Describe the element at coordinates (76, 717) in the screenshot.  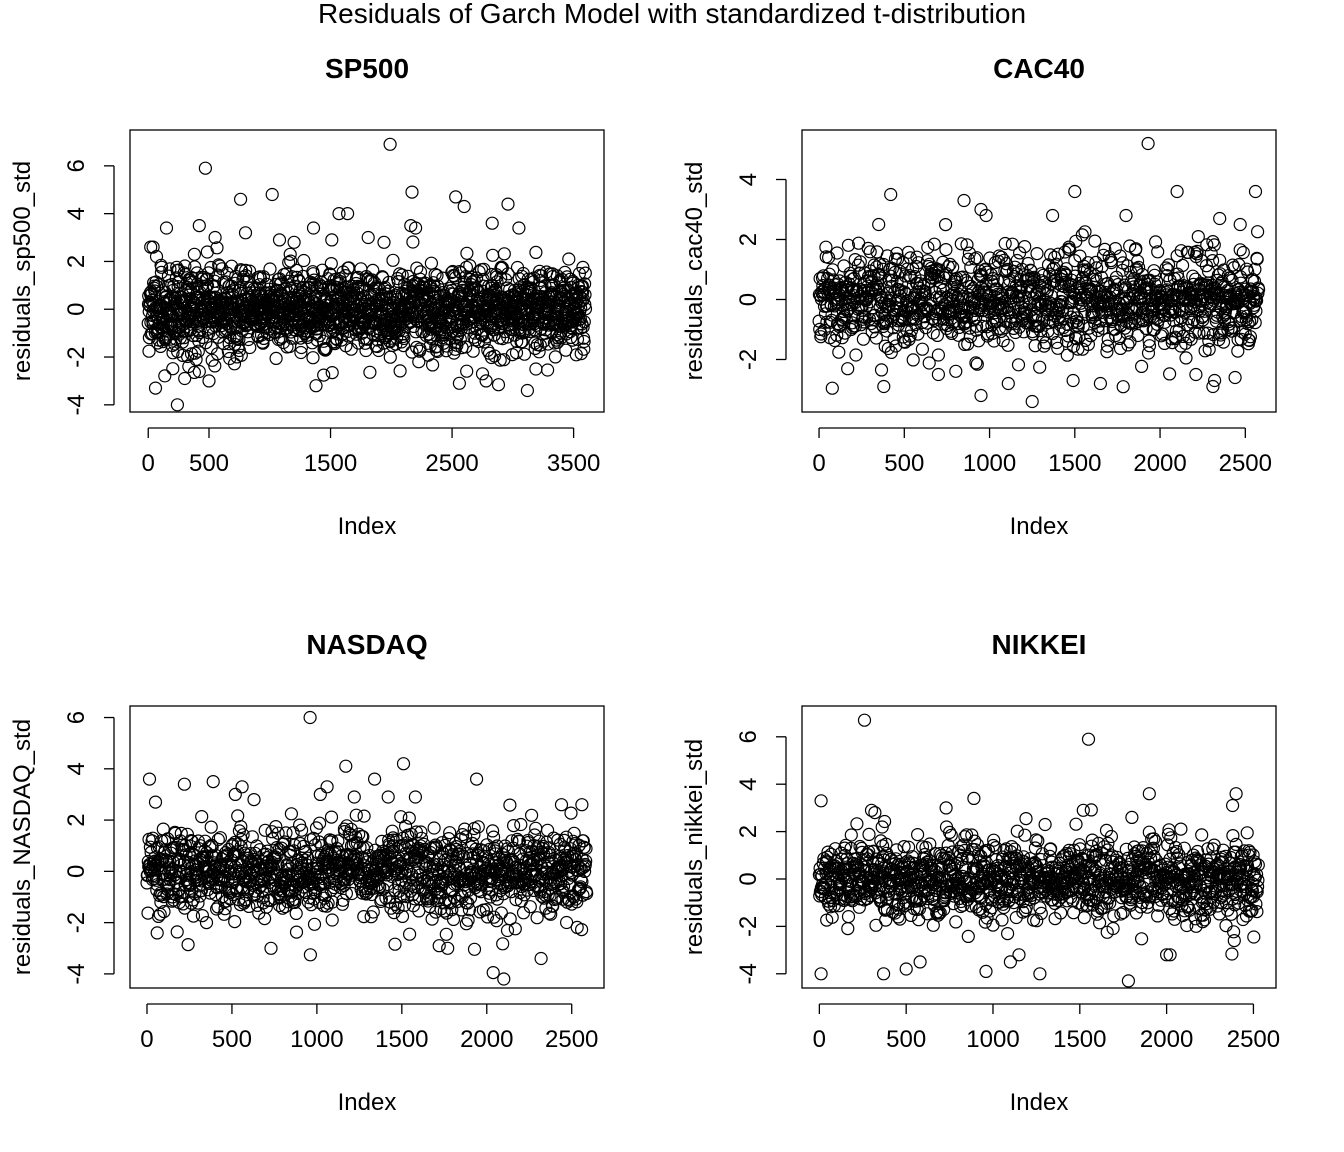
I see `y-tick-label: 6` at that location.